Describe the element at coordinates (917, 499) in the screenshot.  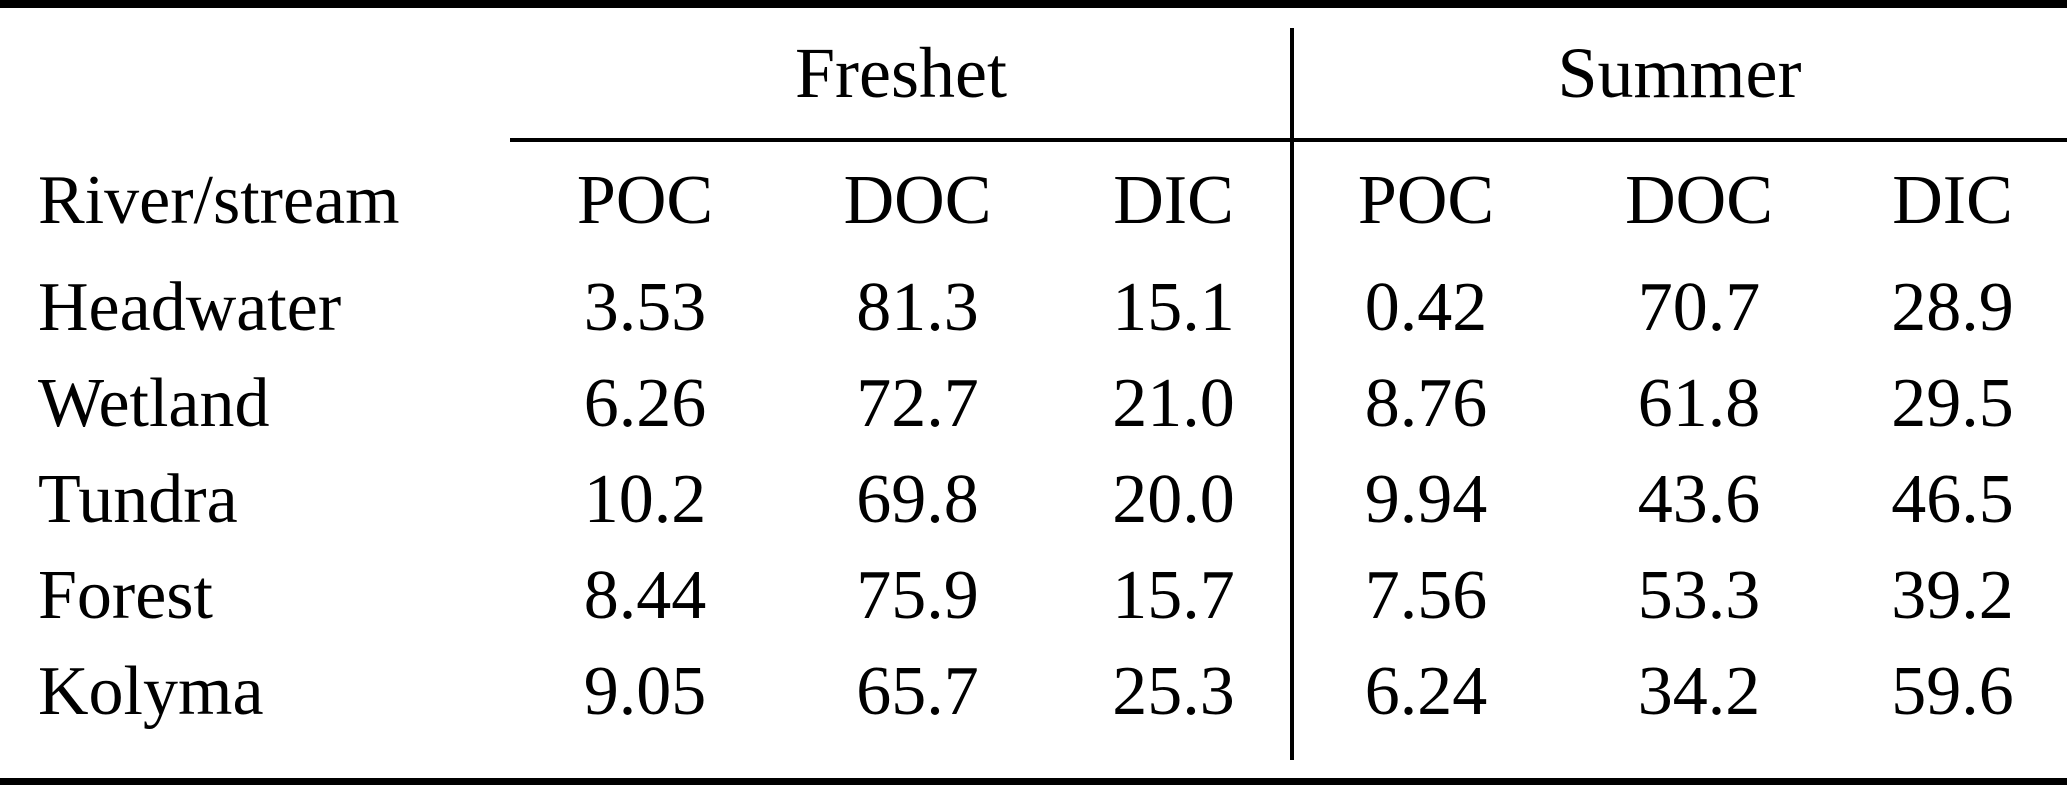
I see `cell-tundra-freshet-doc: 69.8` at that location.